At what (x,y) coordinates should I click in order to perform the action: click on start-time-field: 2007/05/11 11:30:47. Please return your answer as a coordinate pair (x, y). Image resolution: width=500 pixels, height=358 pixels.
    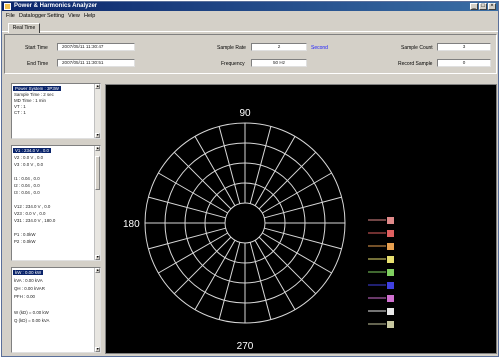
    Looking at the image, I should click on (96, 47).